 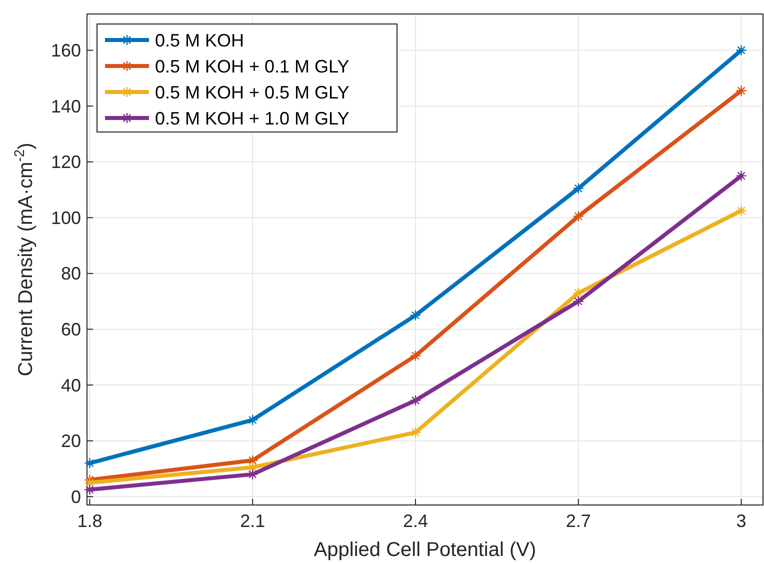 I want to click on y-tick-label: 20, so click(x=70, y=441).